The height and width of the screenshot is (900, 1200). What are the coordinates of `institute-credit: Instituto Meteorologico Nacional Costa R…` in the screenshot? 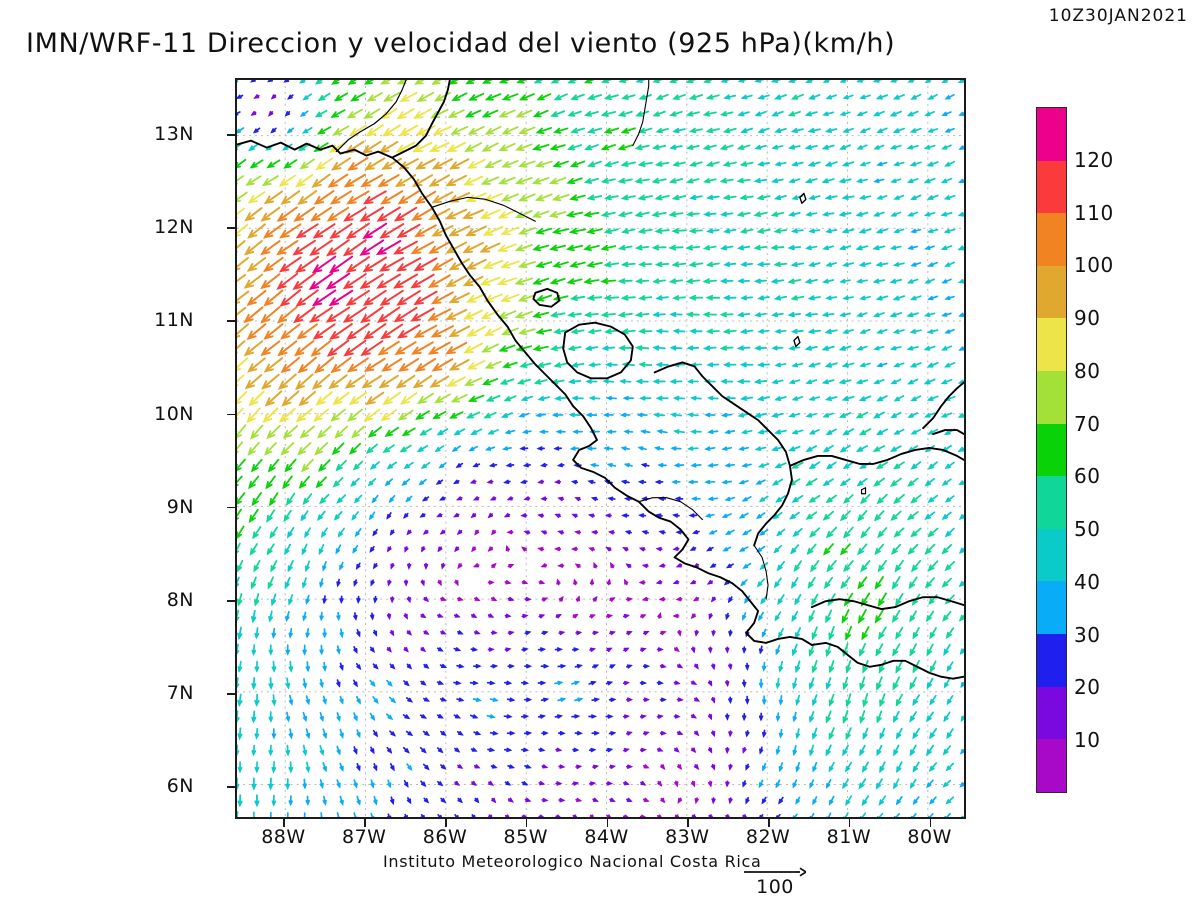 It's located at (572, 861).